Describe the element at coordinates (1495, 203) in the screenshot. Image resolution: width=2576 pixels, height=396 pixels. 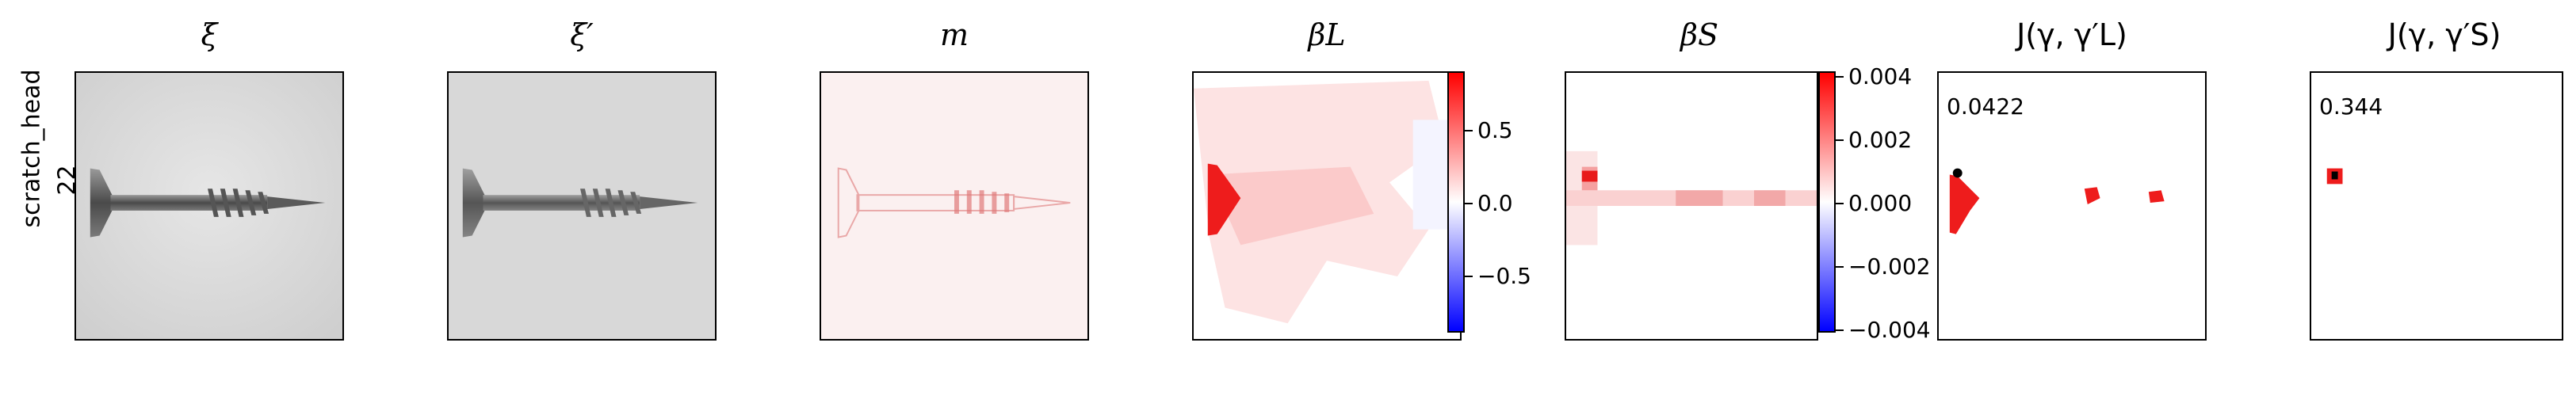
I see `colorbar-beta-L-tick-1: 0.0` at that location.